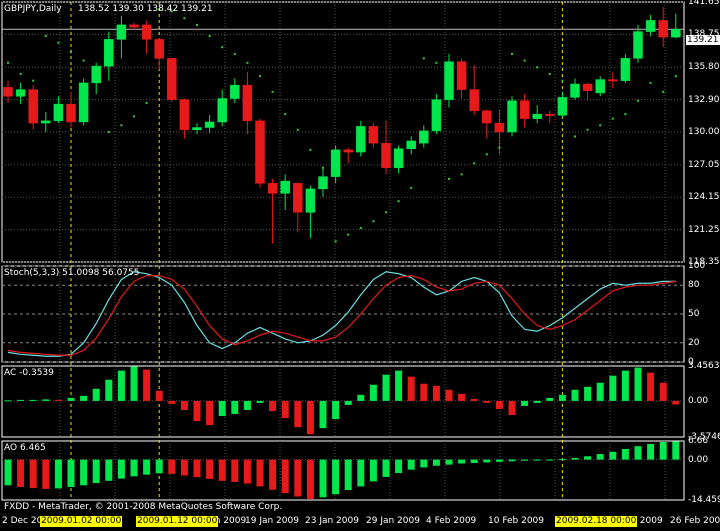  What do you see at coordinates (81, 521) in the screenshot?
I see `time-marker-label: 2009.01.02 00:00` at bounding box center [81, 521].